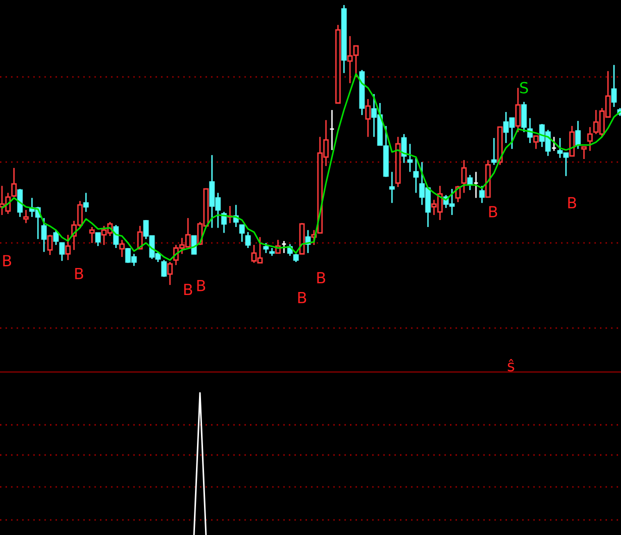 The height and width of the screenshot is (535, 621). I want to click on text: ŝ, so click(511, 365).